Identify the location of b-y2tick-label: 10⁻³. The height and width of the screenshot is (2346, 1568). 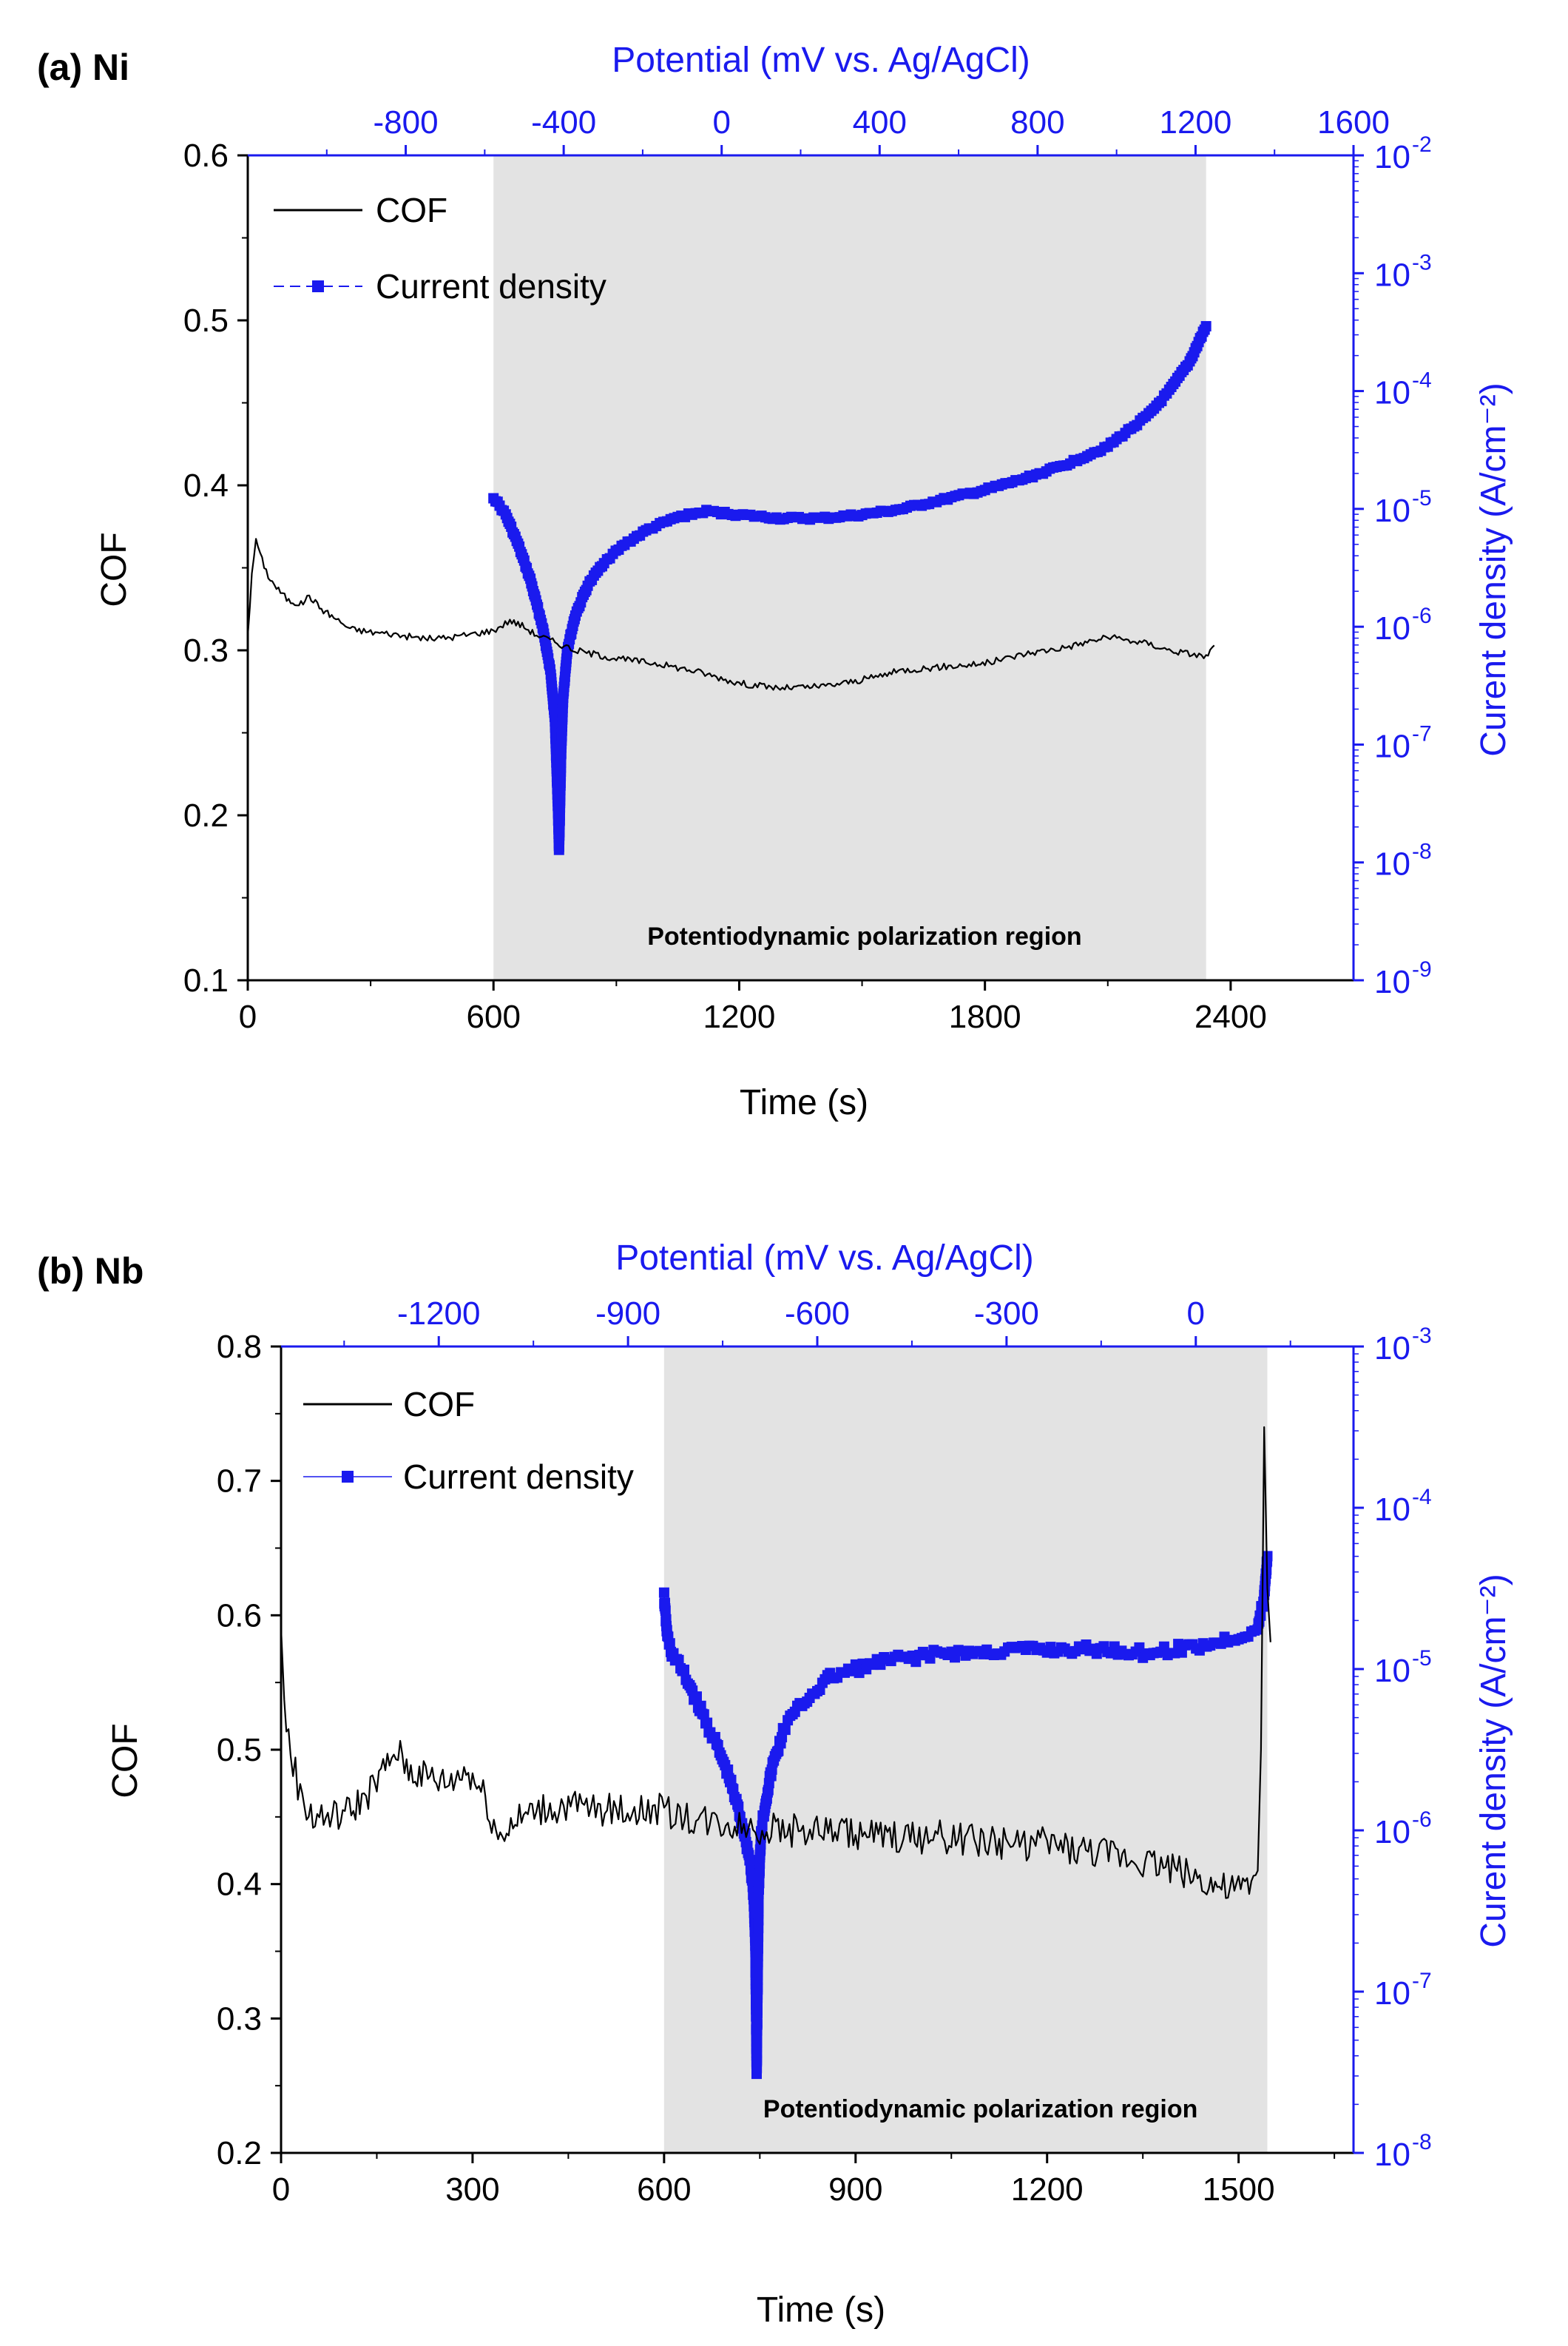
(1403, 1345).